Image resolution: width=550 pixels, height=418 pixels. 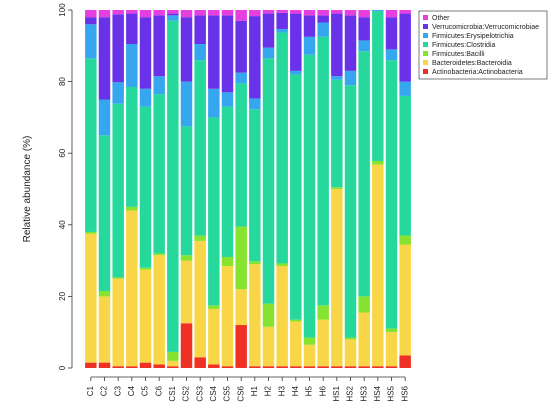 What do you see at coordinates (473, 36) in the screenshot?
I see `legend-entry: Firmicutes:Erysipelotrichia` at bounding box center [473, 36].